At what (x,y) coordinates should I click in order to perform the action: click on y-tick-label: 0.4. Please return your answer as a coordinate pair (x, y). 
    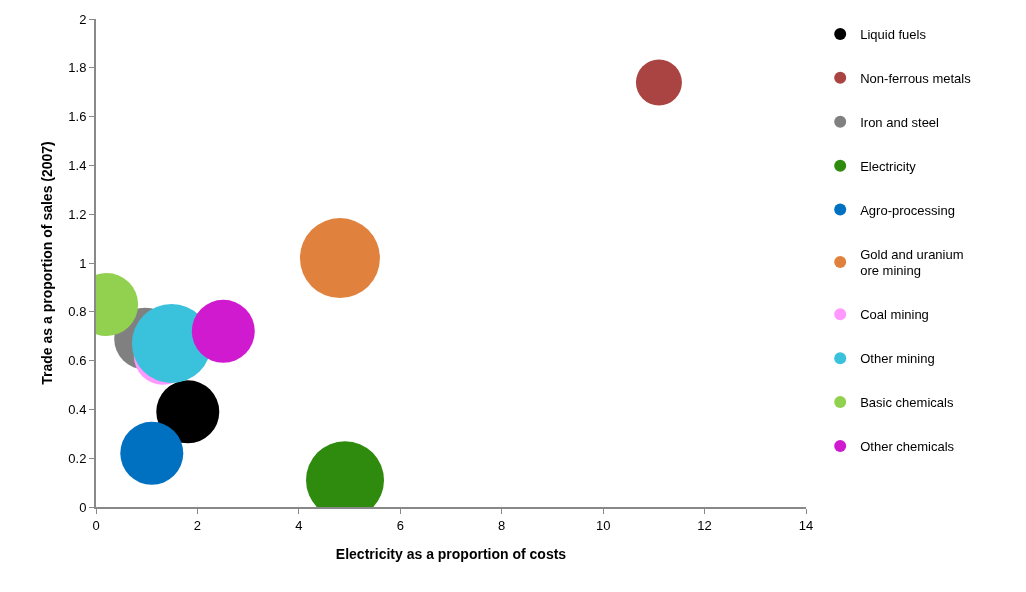
    Looking at the image, I should click on (77, 409).